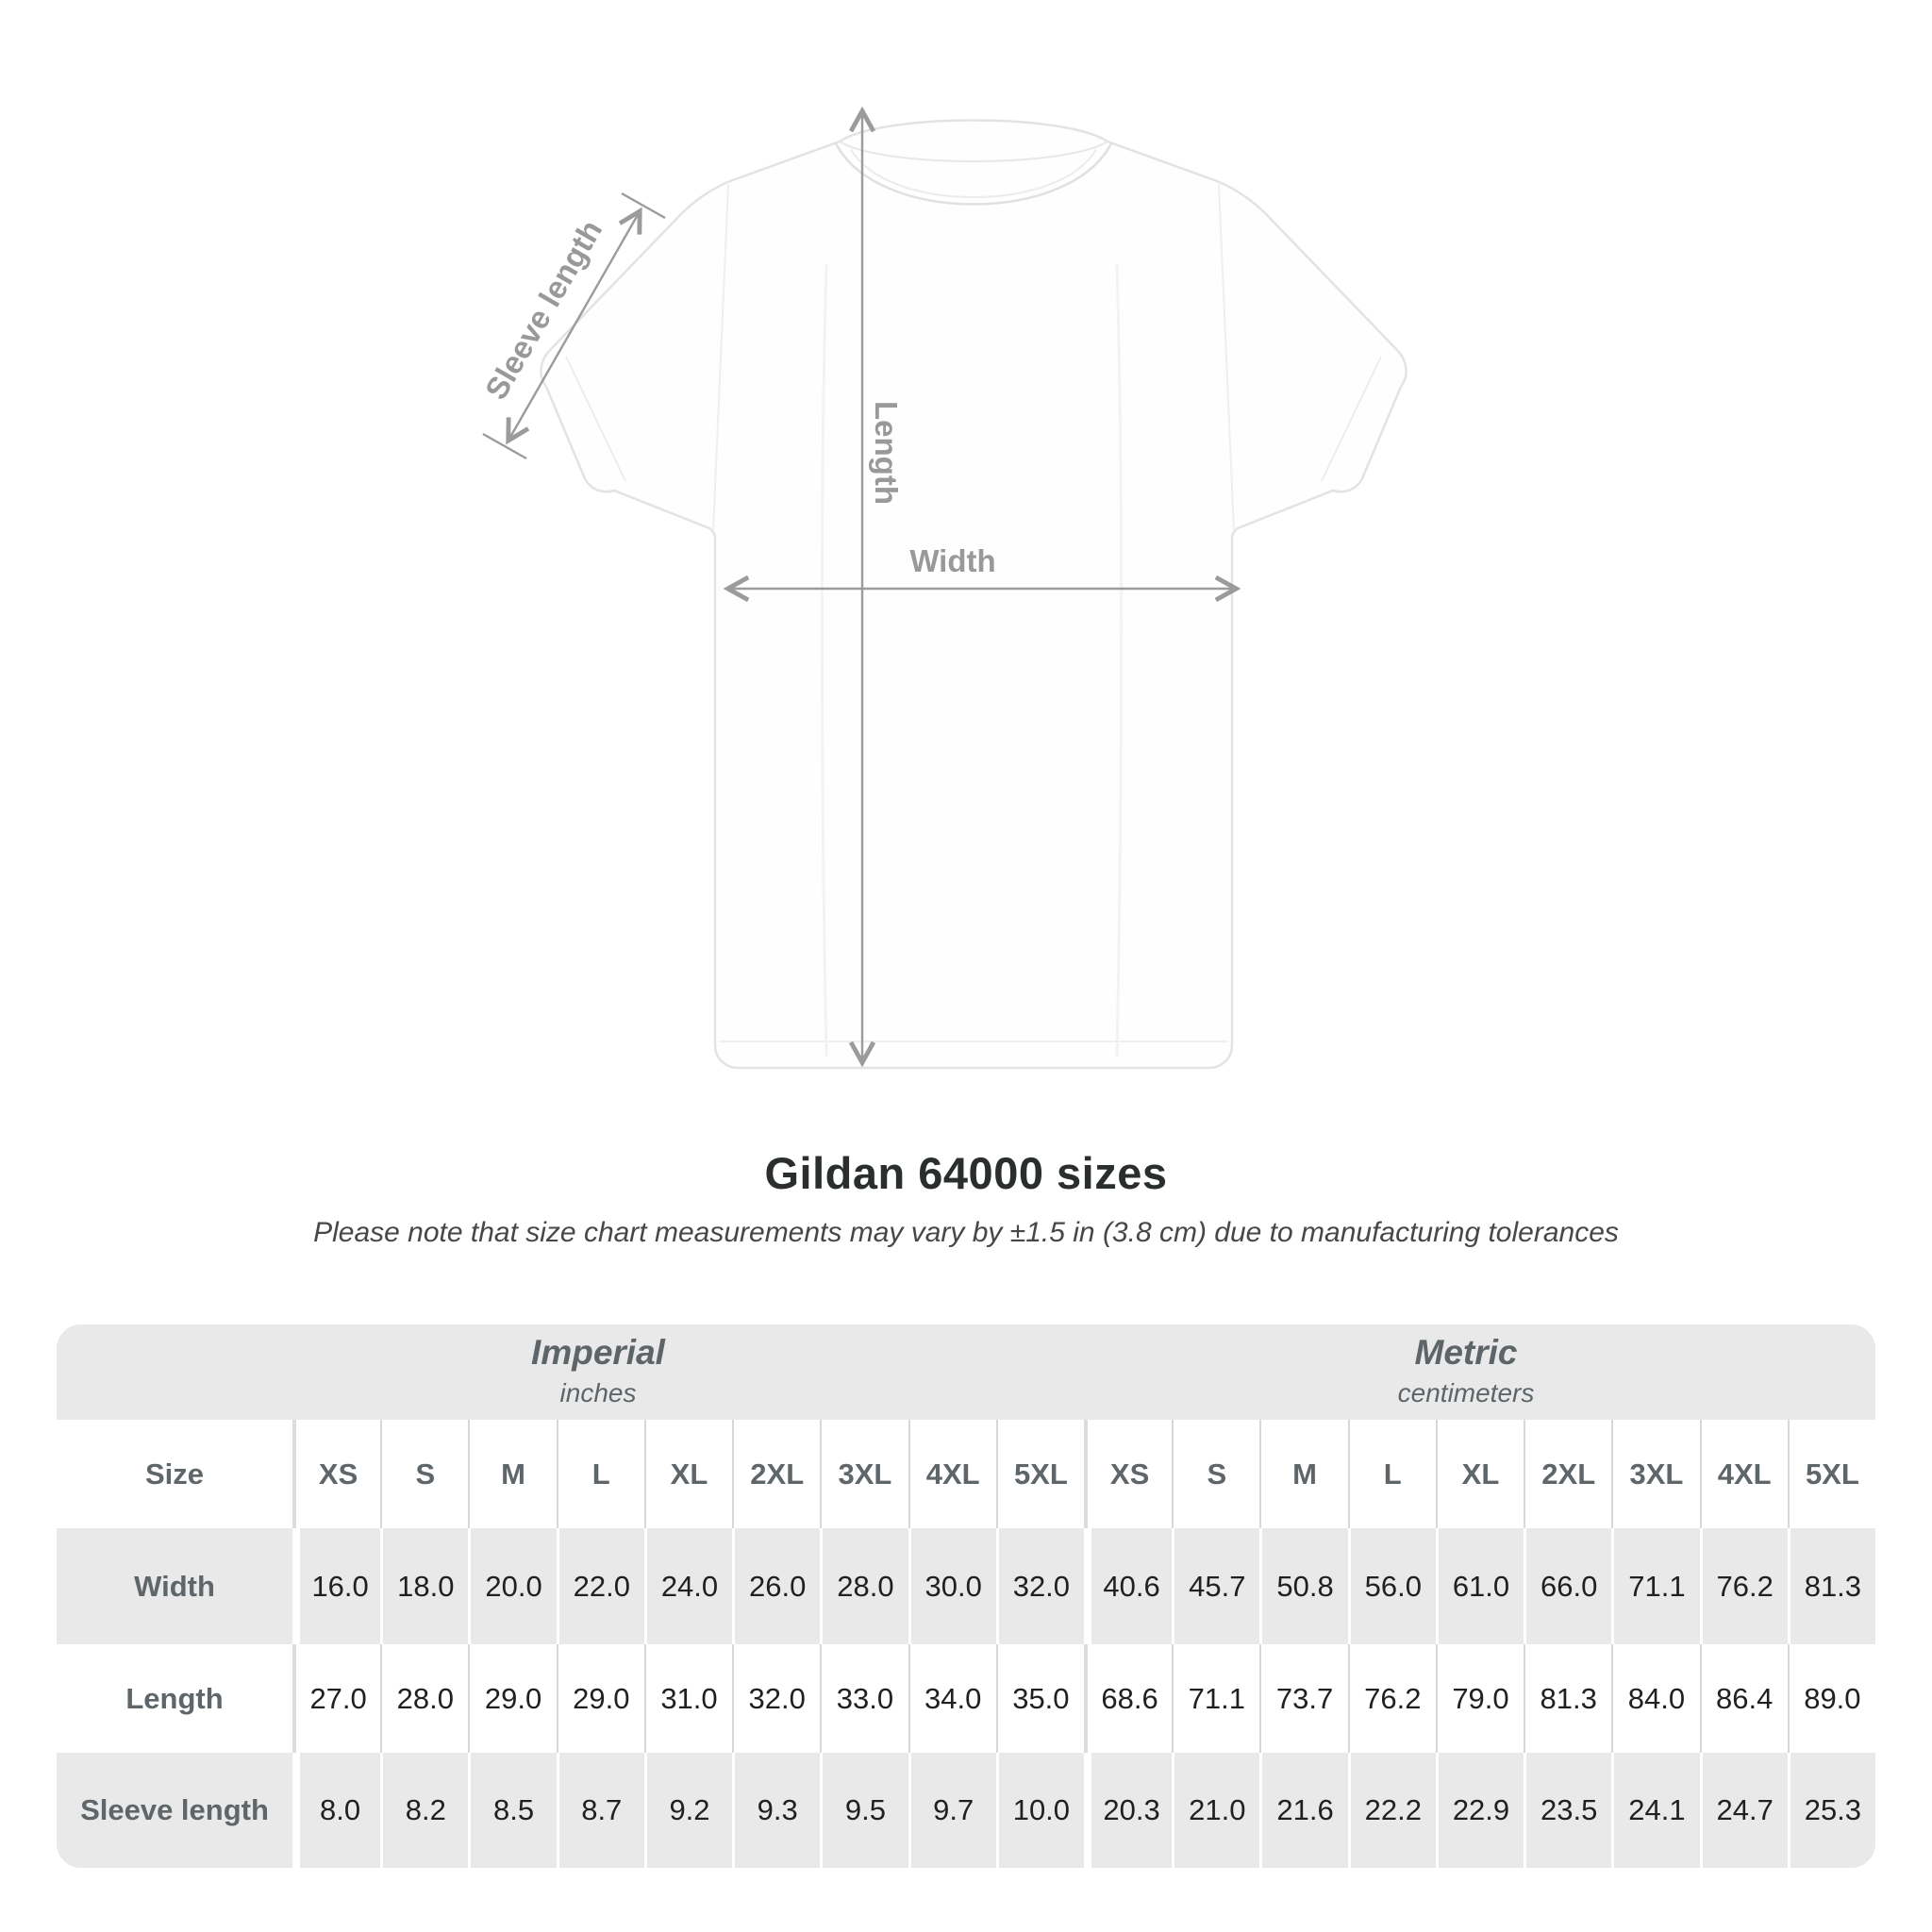 The width and height of the screenshot is (1932, 1932). Describe the element at coordinates (1466, 1353) in the screenshot. I see `metric-title: Metric` at that location.